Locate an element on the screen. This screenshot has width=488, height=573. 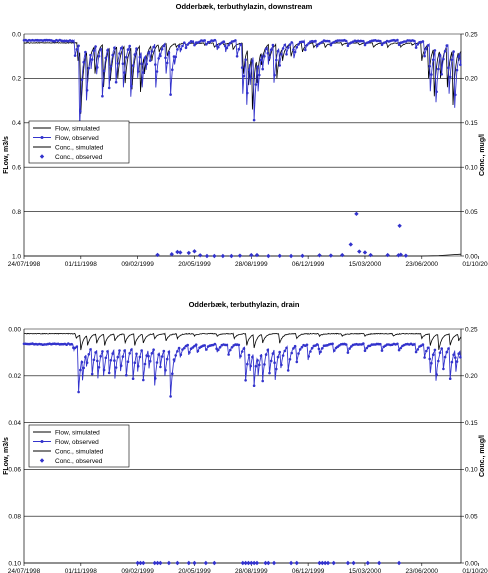
x-tick-label: 24/07/1998 is located at coordinates (24, 264).